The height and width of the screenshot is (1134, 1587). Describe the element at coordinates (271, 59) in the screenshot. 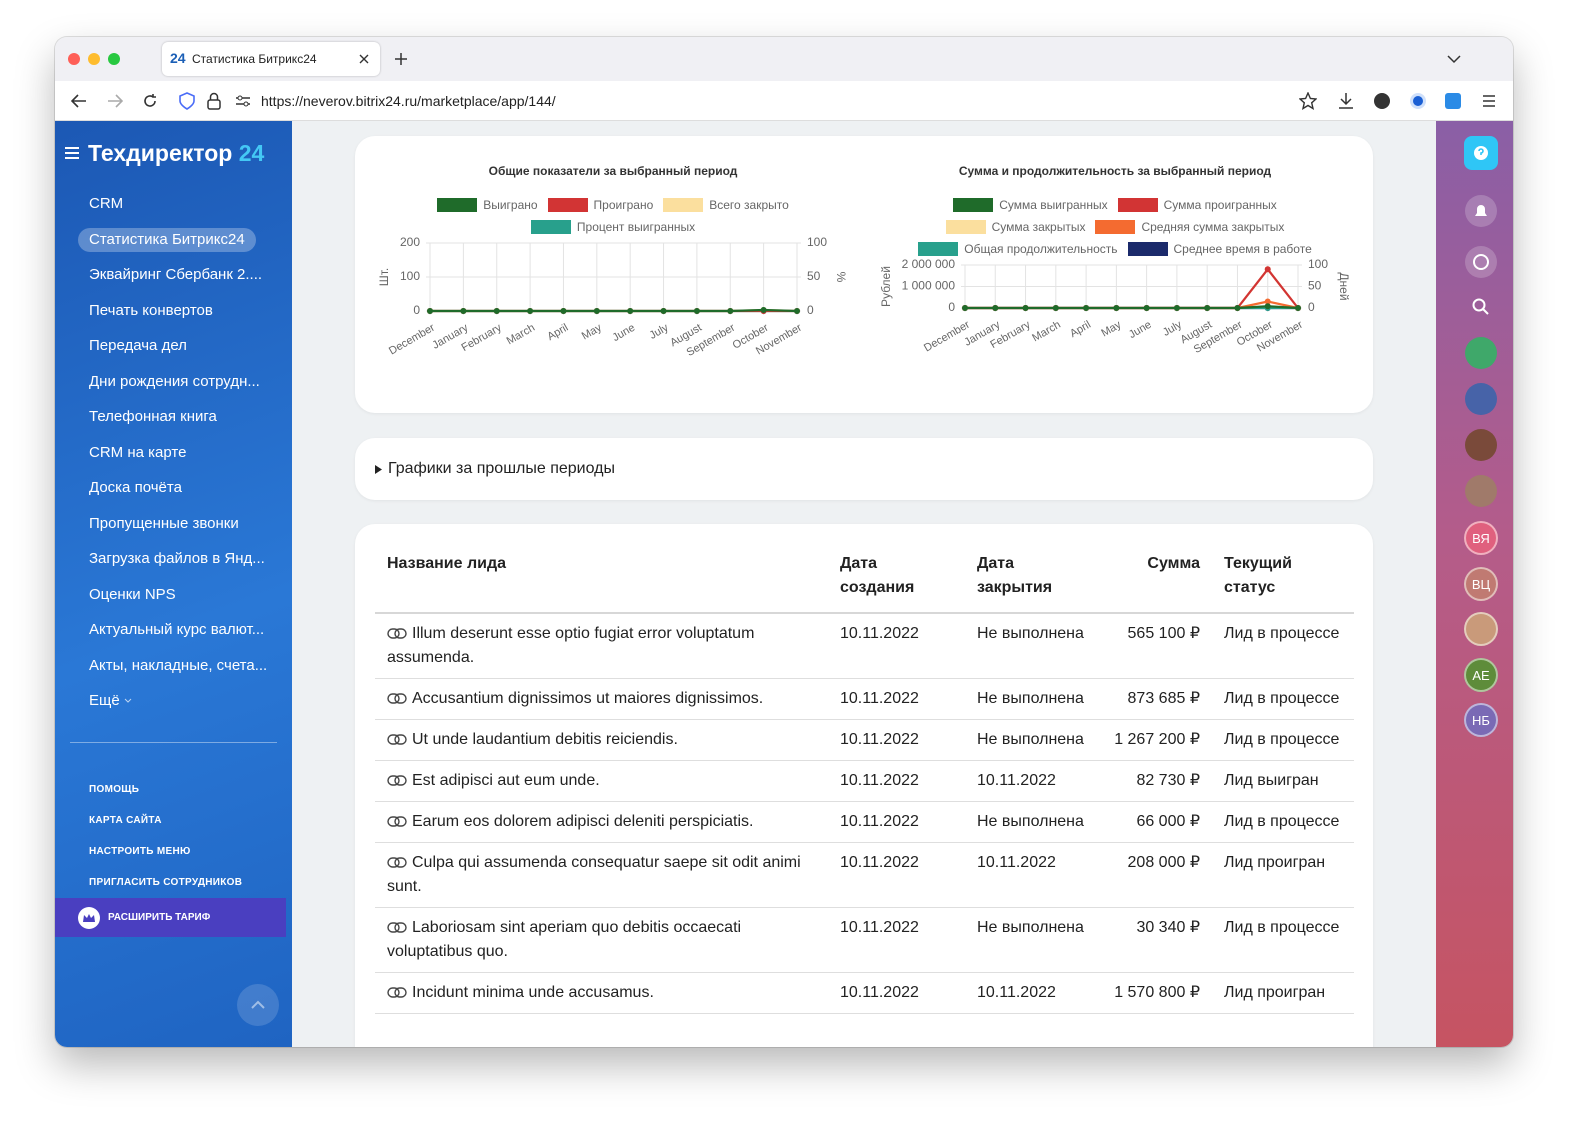

I see `tab: 24 Статистика Битрикс24` at that location.